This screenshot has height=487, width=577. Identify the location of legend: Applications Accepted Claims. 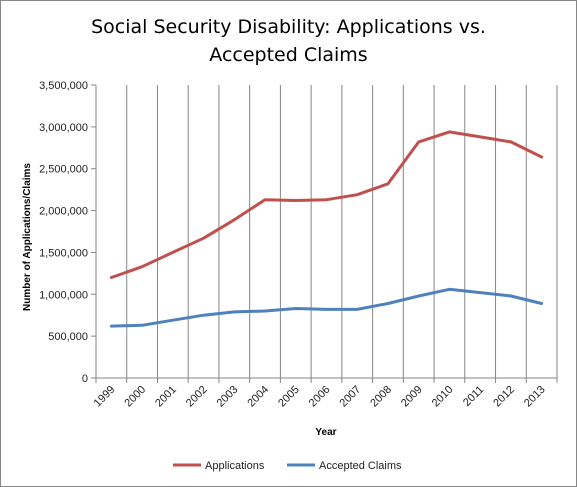
(287, 466).